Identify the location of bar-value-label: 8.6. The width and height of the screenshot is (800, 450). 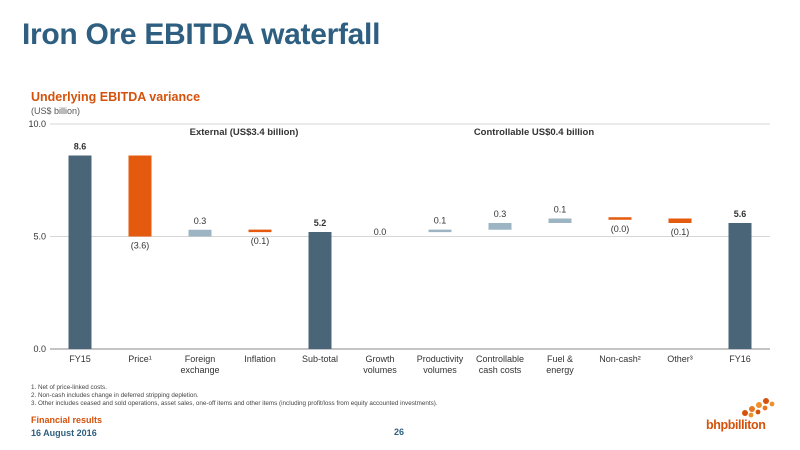
(80, 147).